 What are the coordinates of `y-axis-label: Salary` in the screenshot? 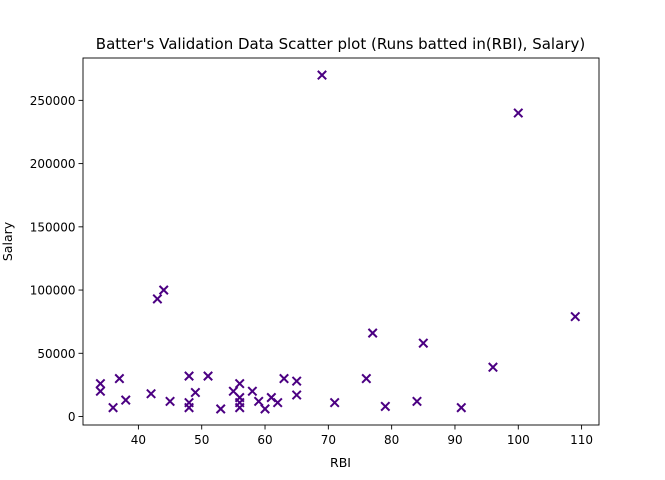 It's located at (7, 241).